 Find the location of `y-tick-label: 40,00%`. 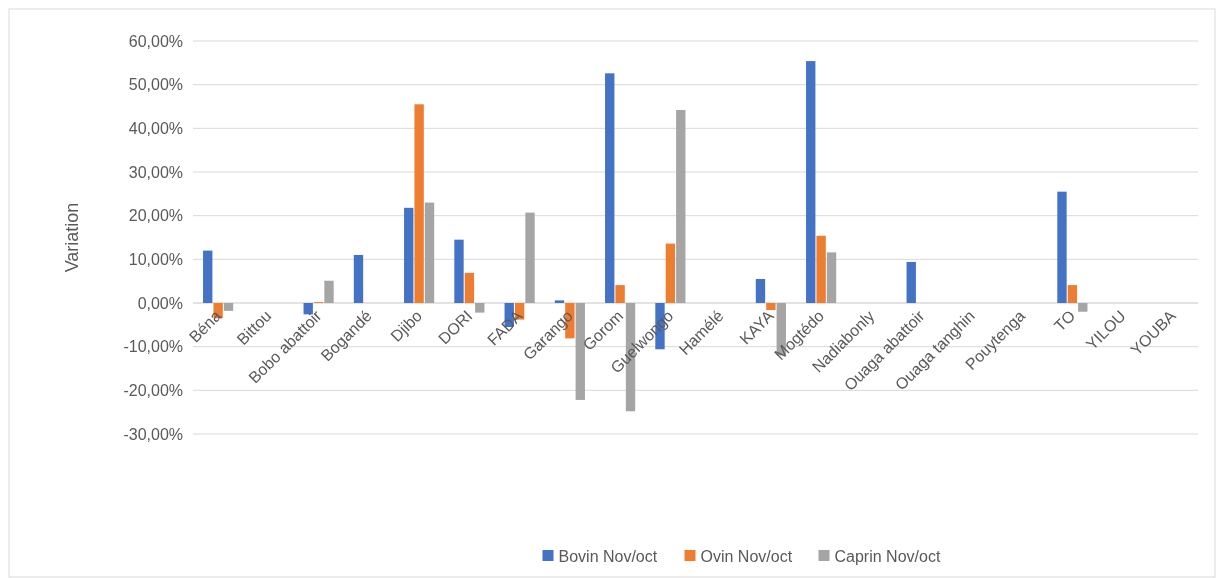

y-tick-label: 40,00% is located at coordinates (155, 128).